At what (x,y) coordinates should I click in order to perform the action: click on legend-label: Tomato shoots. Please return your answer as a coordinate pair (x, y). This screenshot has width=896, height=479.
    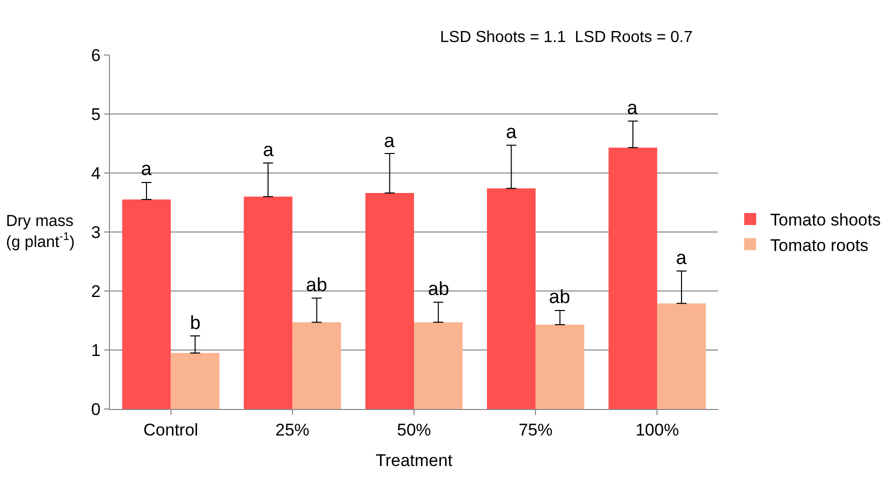
    Looking at the image, I should click on (825, 220).